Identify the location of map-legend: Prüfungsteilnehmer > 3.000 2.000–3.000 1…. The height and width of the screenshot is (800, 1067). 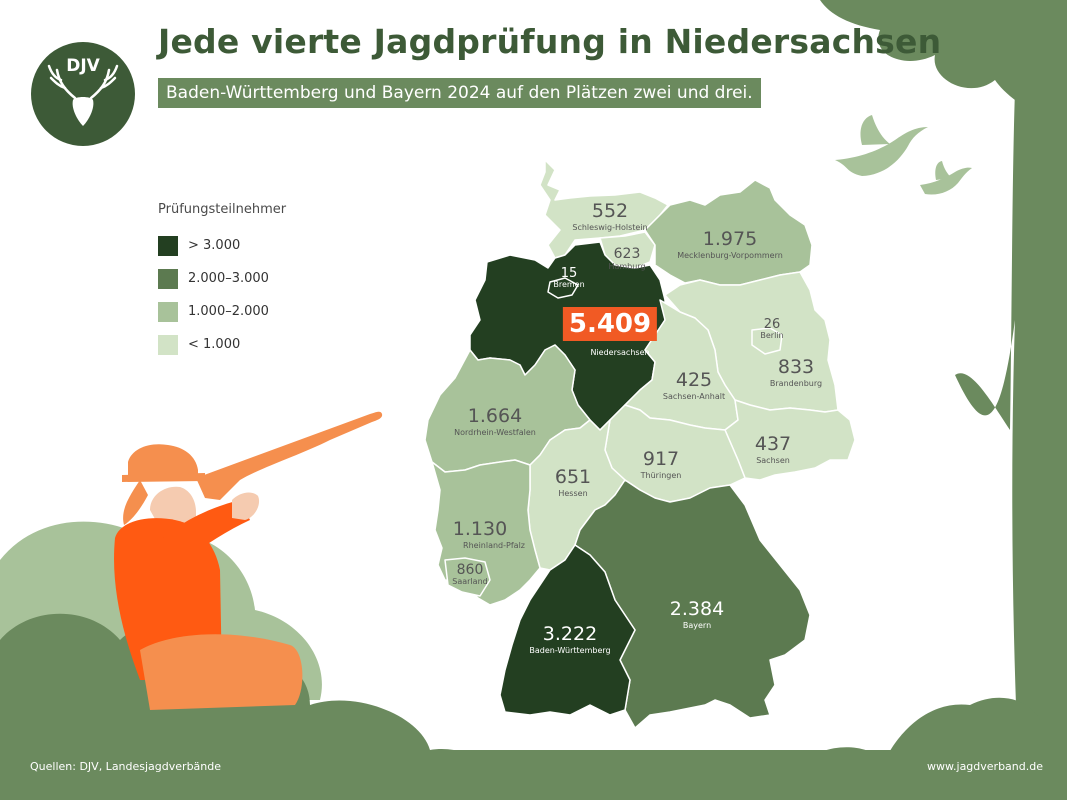
(222, 281).